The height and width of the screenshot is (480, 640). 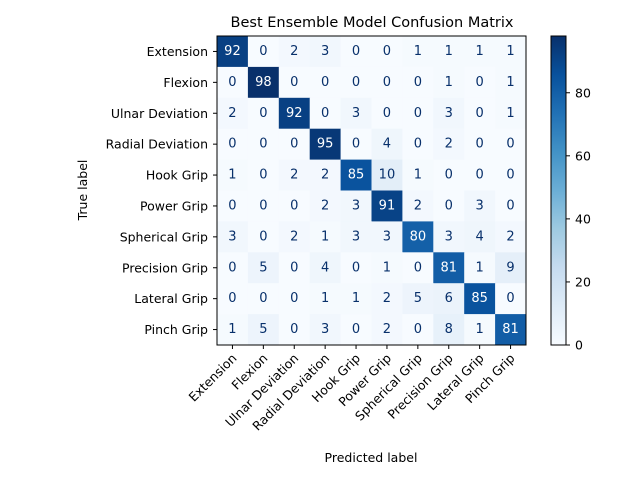 What do you see at coordinates (159, 113) in the screenshot?
I see `y-tick-label: Ulnar Deviation` at bounding box center [159, 113].